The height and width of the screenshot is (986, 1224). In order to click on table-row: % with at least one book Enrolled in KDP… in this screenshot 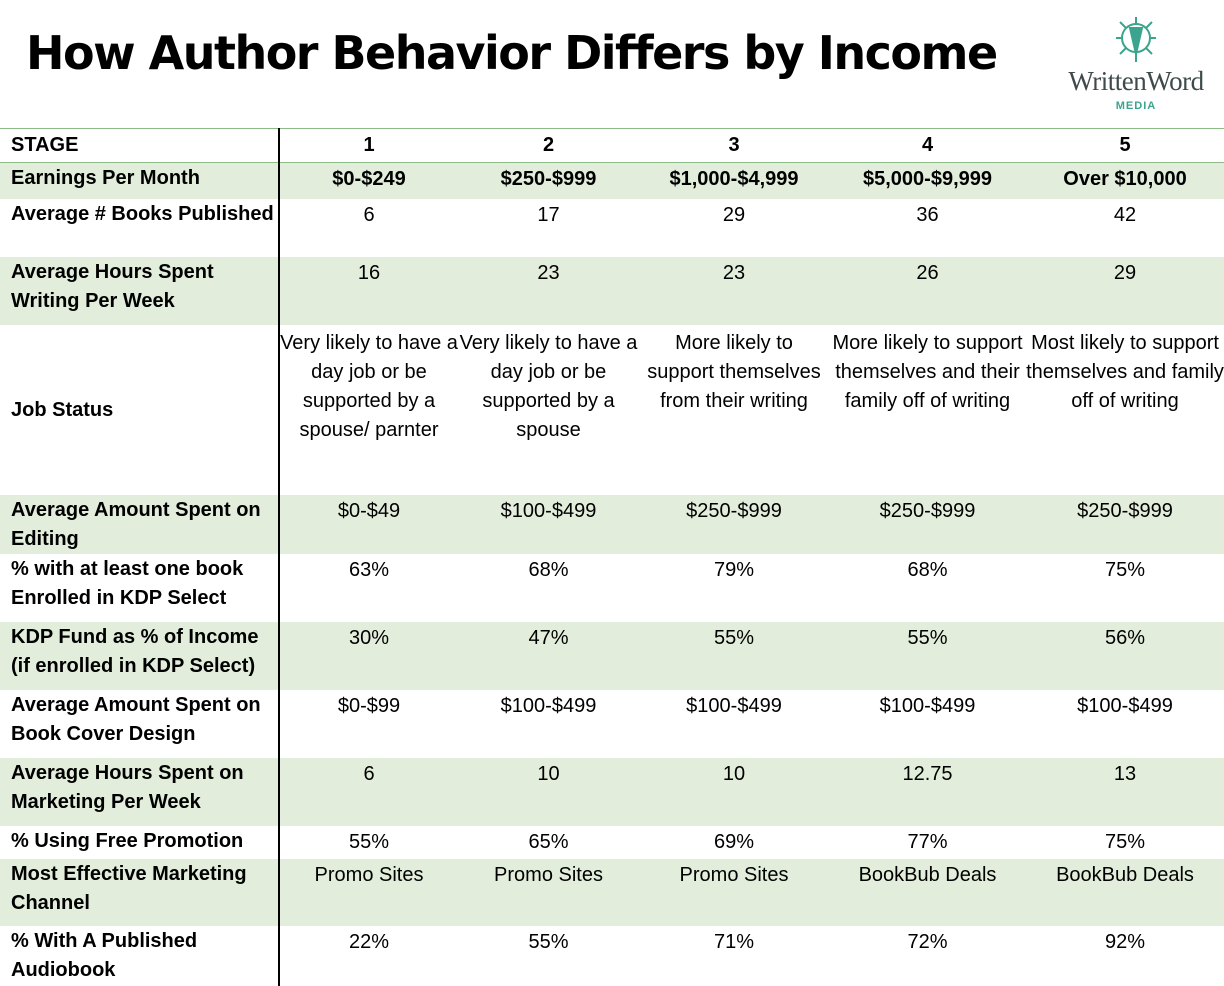, I will do `click(612, 587)`.